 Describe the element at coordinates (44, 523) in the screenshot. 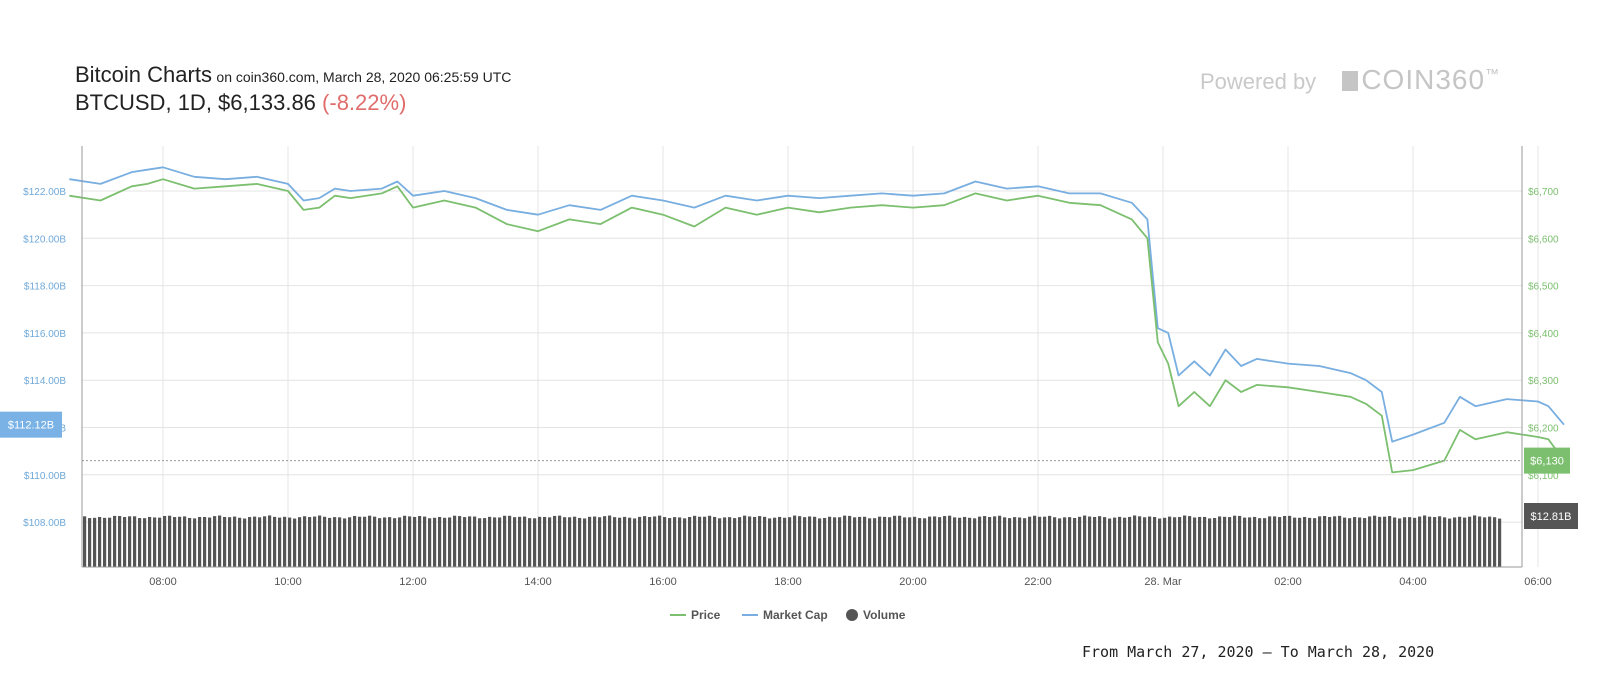

I see `left-axis-label: $108.00B` at that location.